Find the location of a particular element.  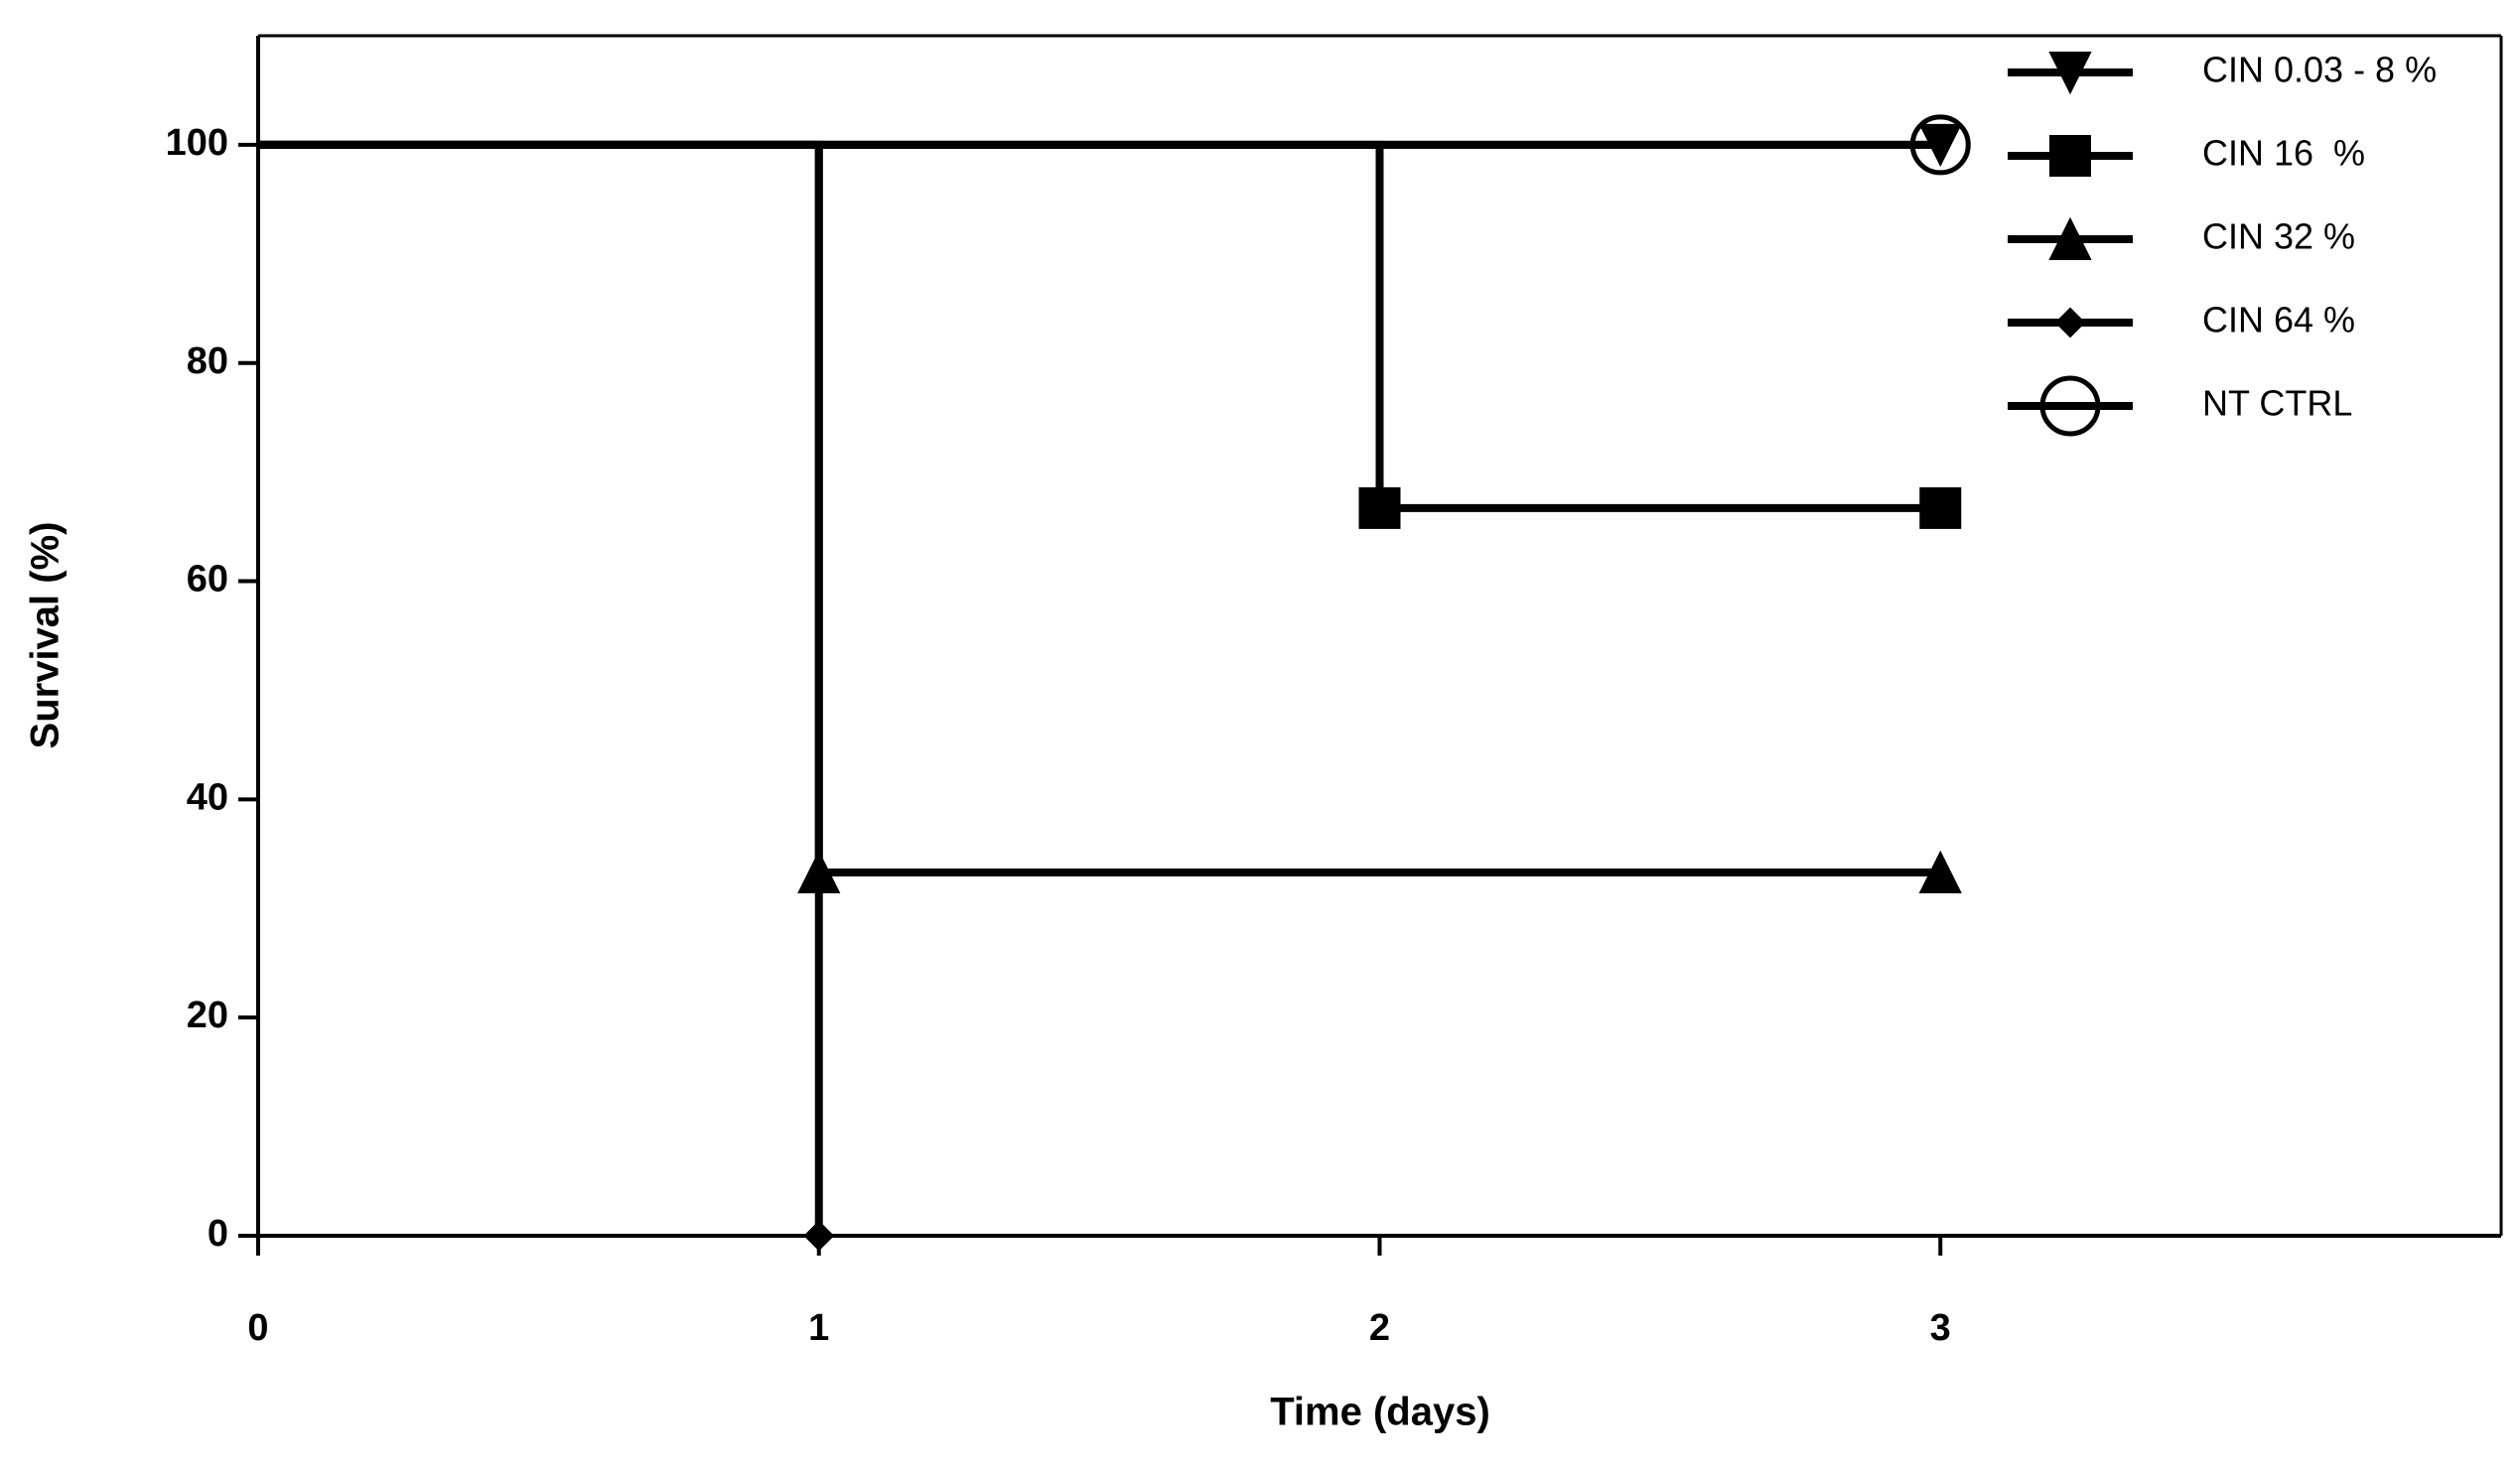

x-tick-label: 2 is located at coordinates (1379, 1328).